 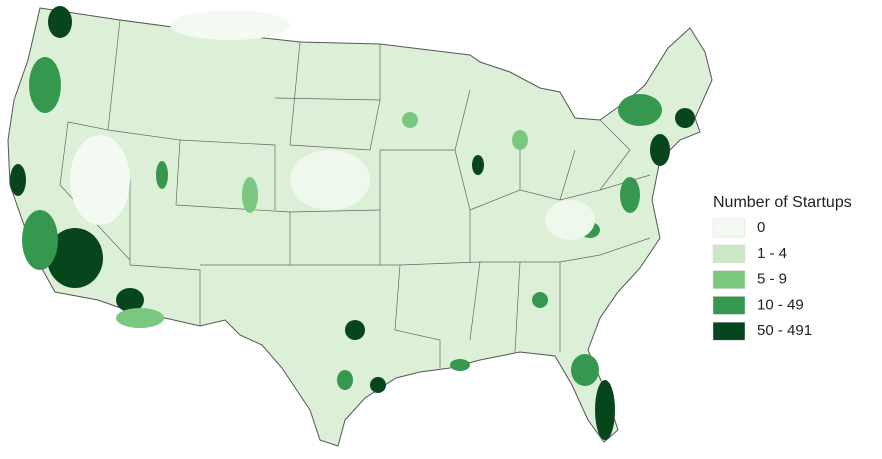 What do you see at coordinates (761, 227) in the screenshot?
I see `legend-label: 0` at bounding box center [761, 227].